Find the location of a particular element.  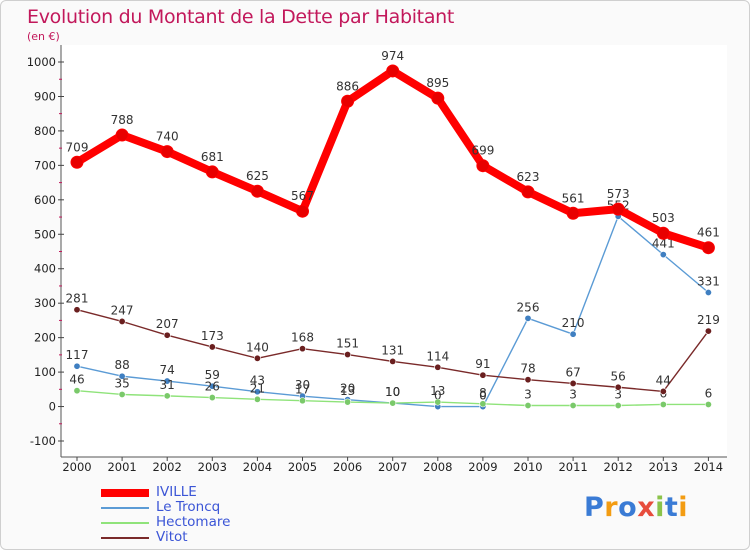

legend-swatch-vitot is located at coordinates (125, 538).